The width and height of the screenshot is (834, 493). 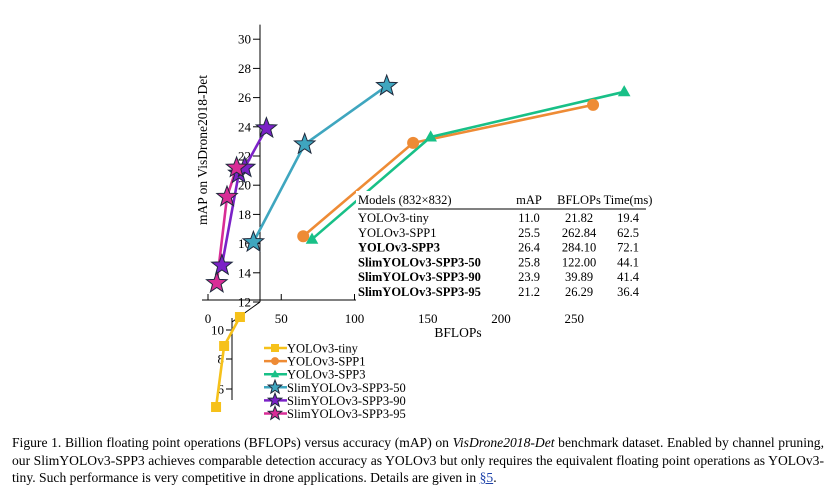 I want to click on x-tick-label: 150, so click(x=428, y=318).